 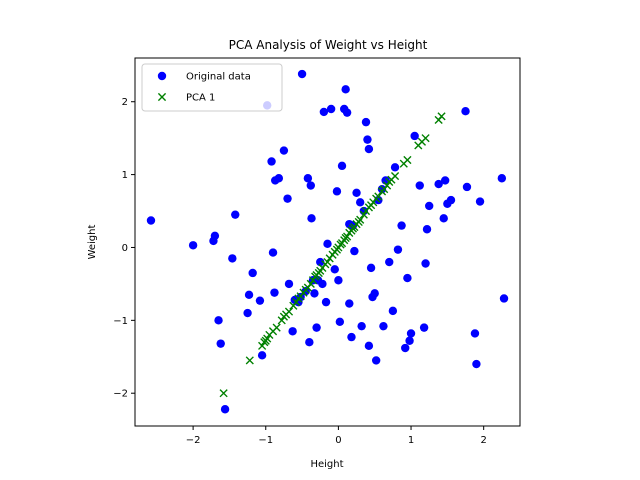 What do you see at coordinates (120, 394) in the screenshot?
I see `y-tick-label: −2` at bounding box center [120, 394].